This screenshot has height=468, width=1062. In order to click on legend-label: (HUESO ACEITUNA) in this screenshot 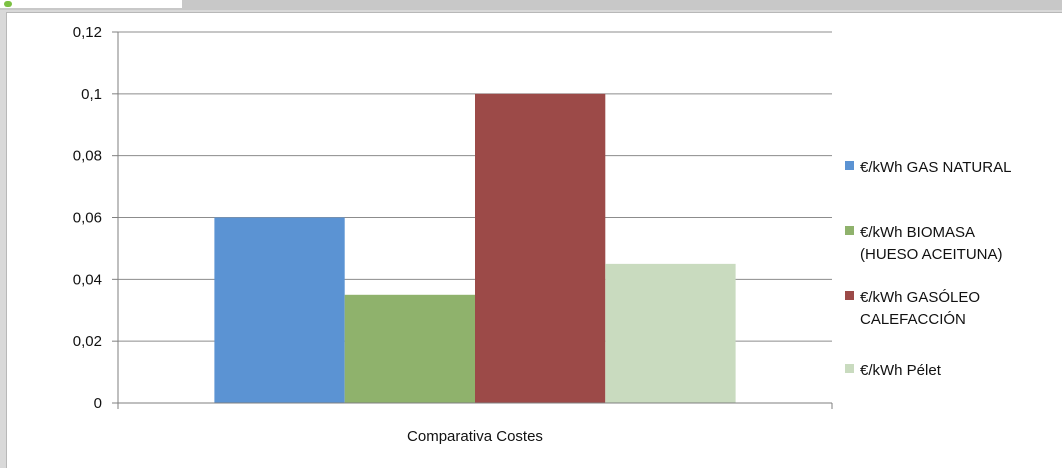, I will do `click(931, 254)`.